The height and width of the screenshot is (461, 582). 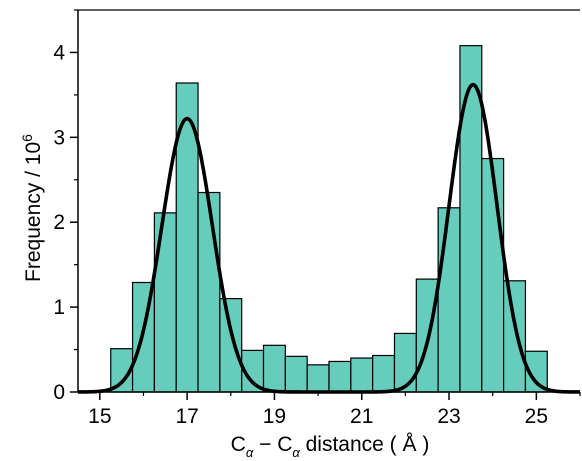 What do you see at coordinates (59, 52) in the screenshot?
I see `y-tick-label: 4` at bounding box center [59, 52].